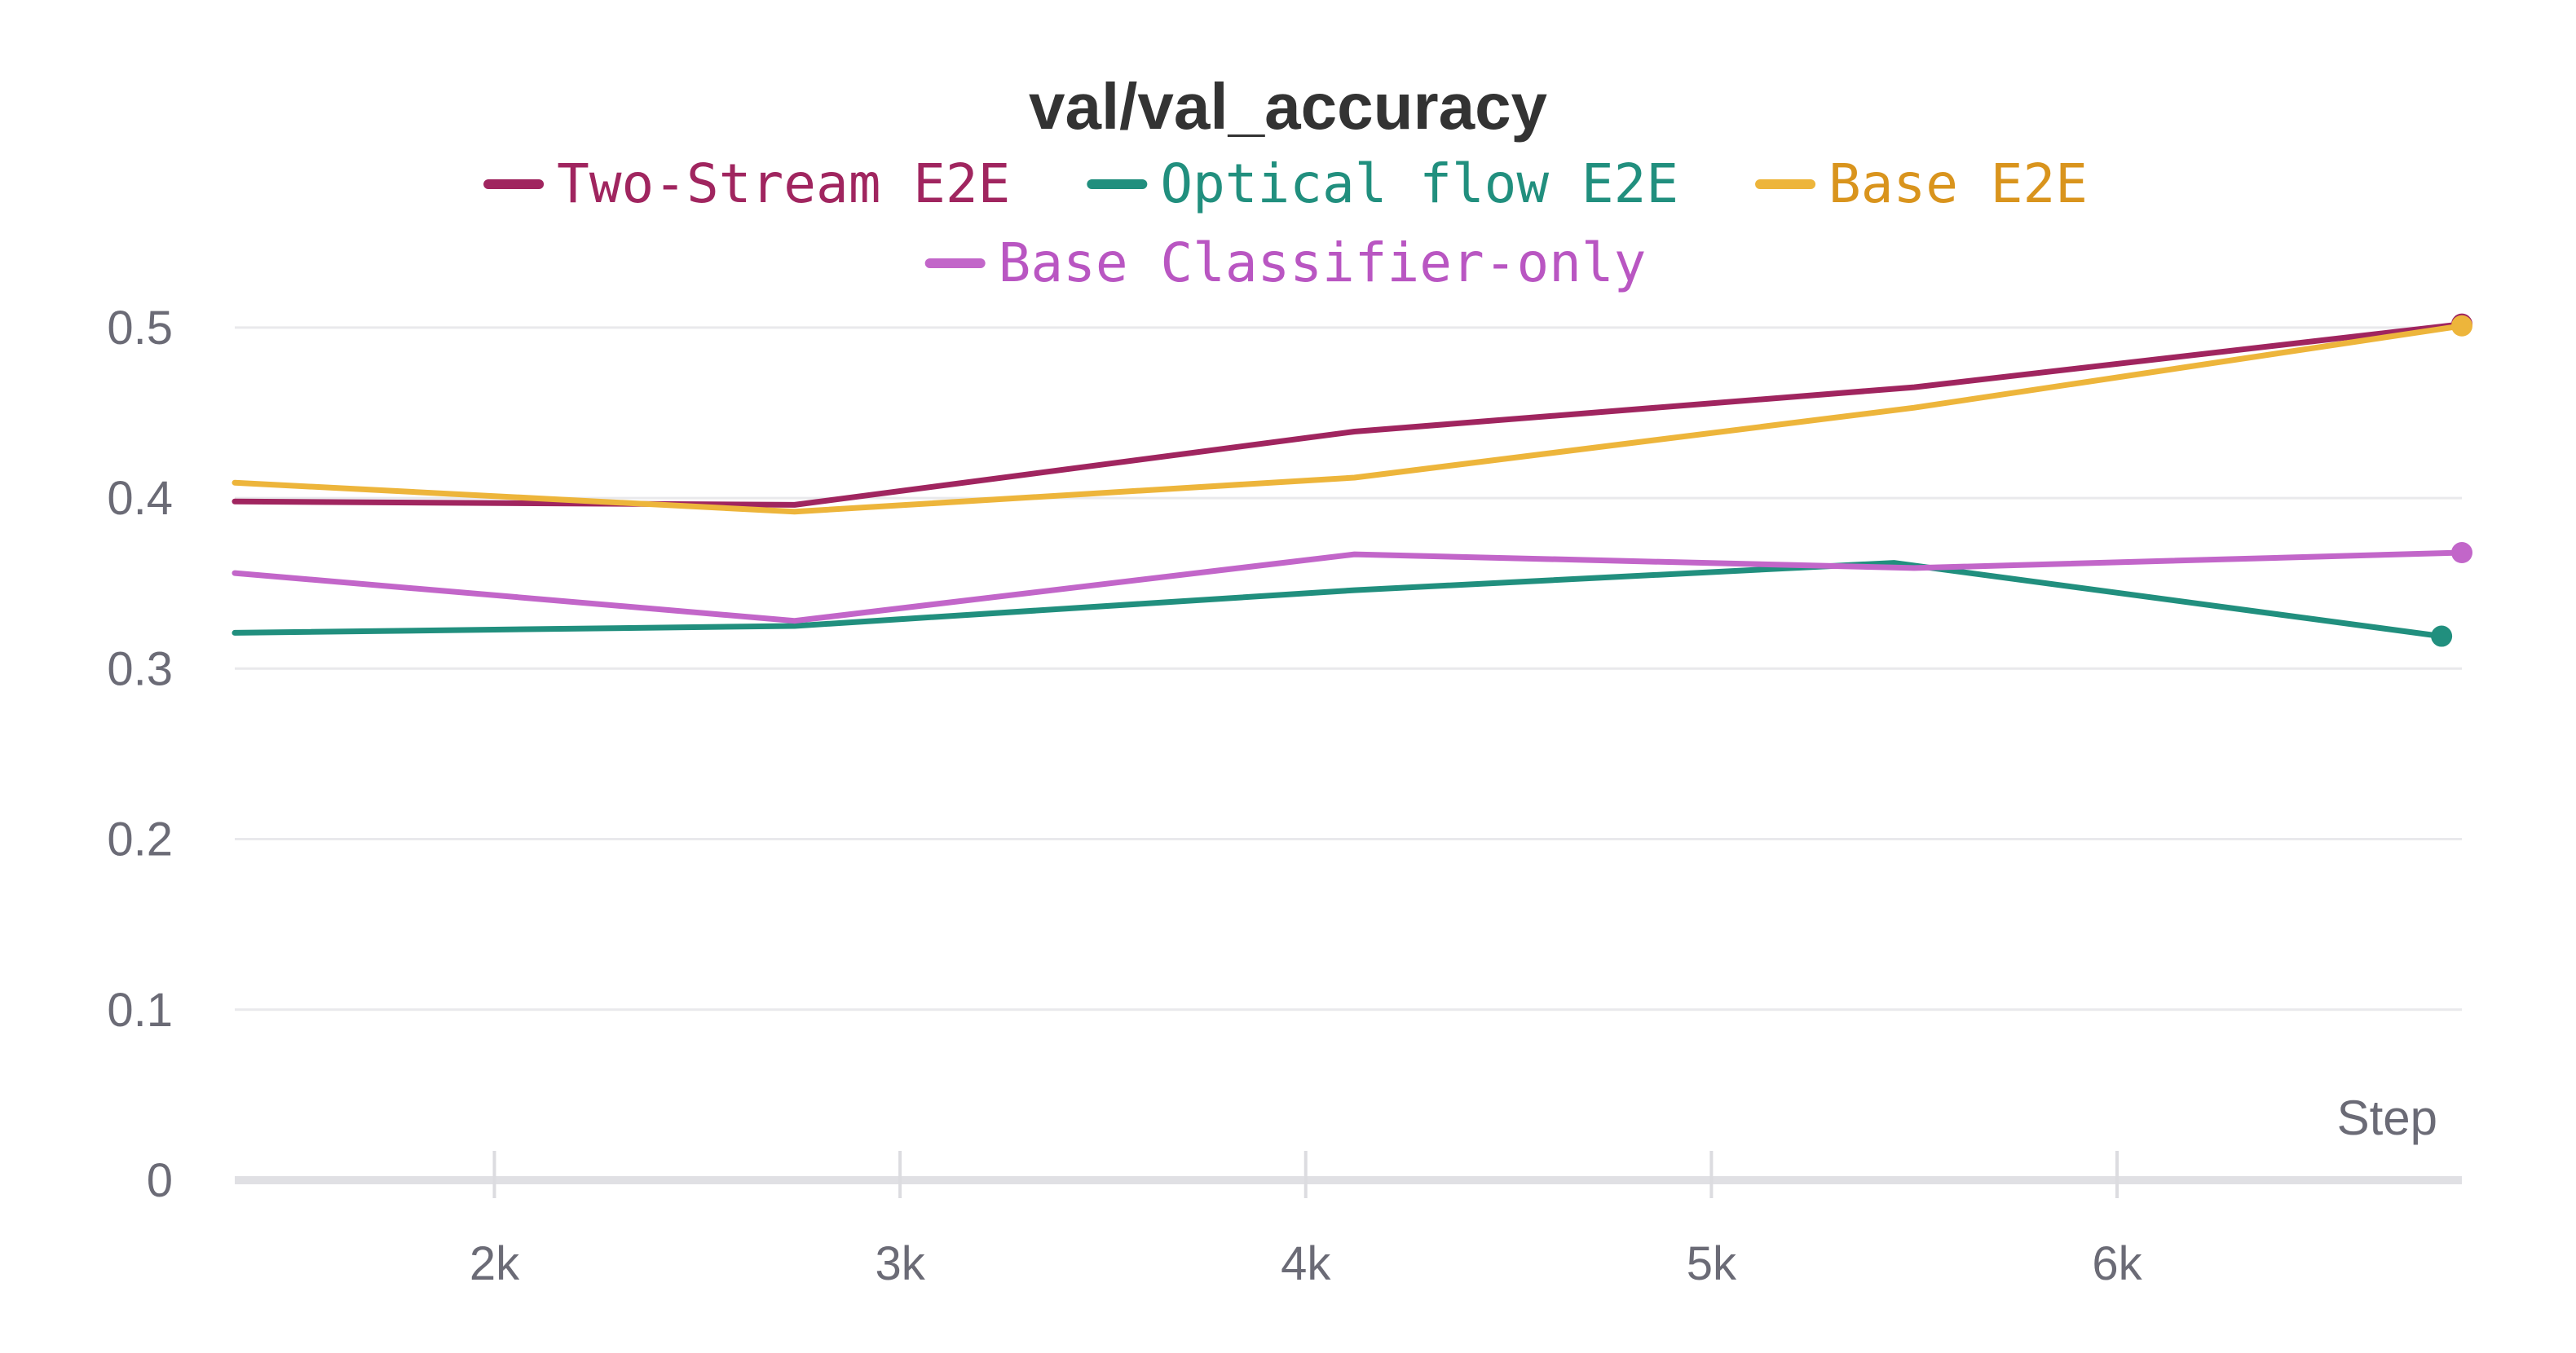  What do you see at coordinates (783, 183) in the screenshot?
I see `legend-label: Two-Stream E2E` at bounding box center [783, 183].